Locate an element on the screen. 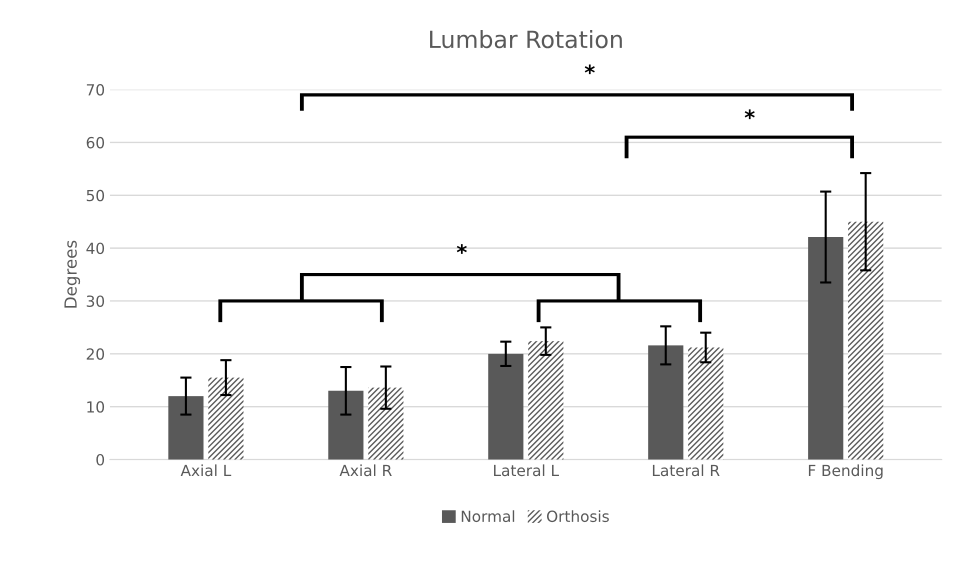  y-tick-label: 70 is located at coordinates (95, 90).